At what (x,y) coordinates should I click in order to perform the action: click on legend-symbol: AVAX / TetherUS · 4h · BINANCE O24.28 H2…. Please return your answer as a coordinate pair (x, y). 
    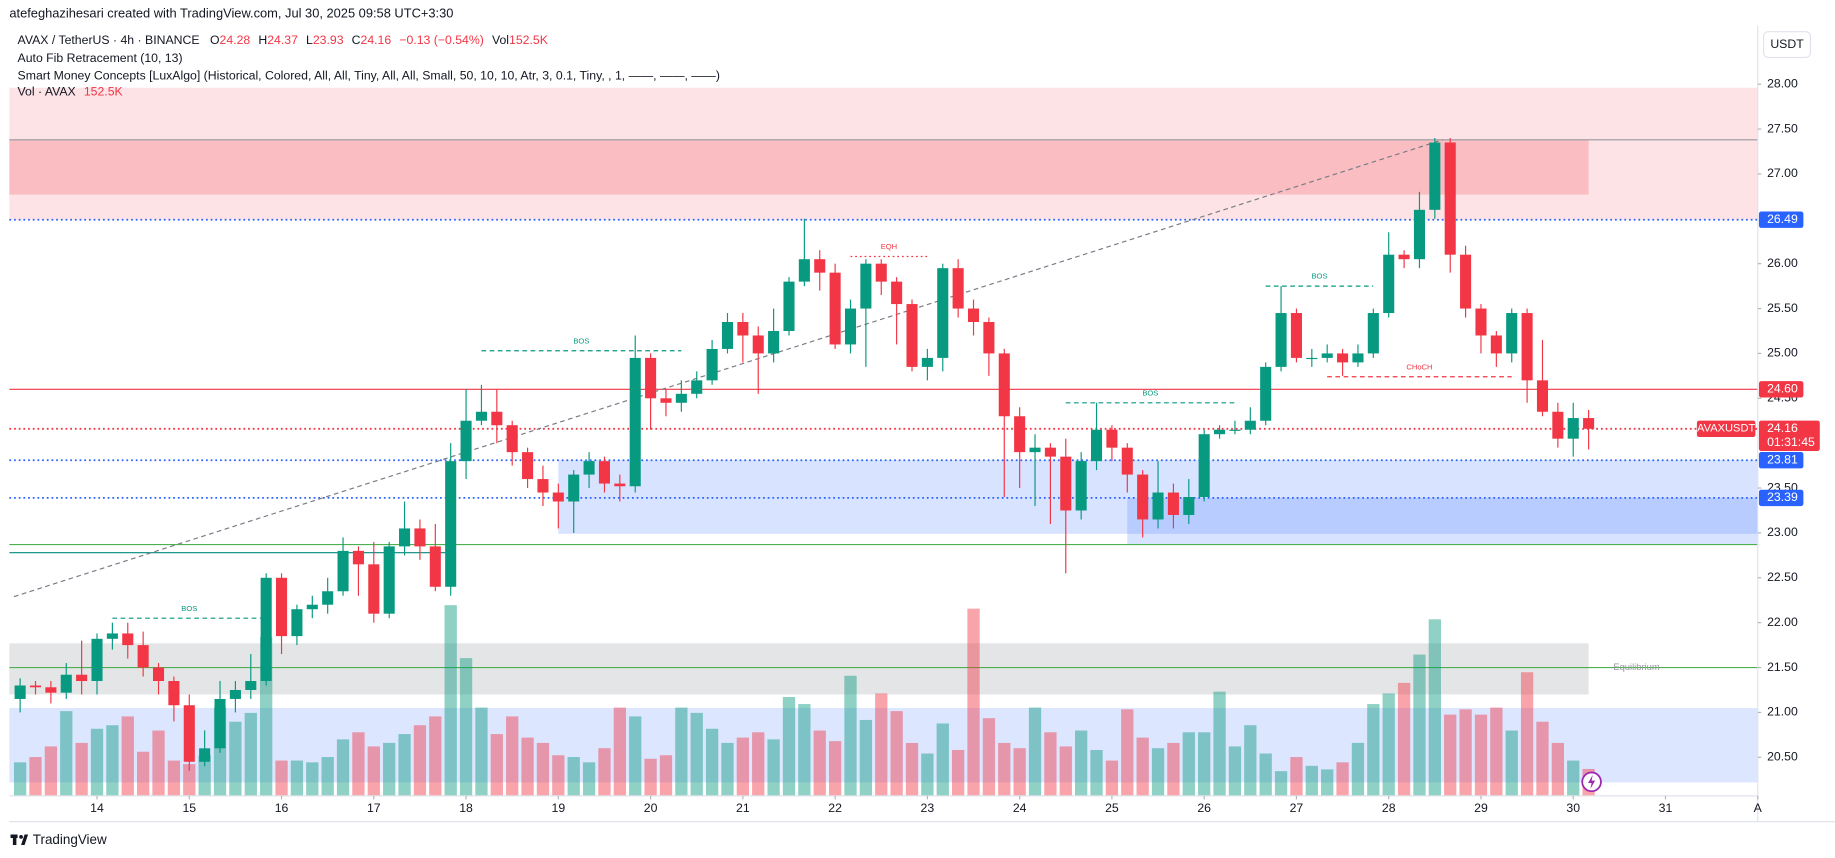
    Looking at the image, I should click on (283, 40).